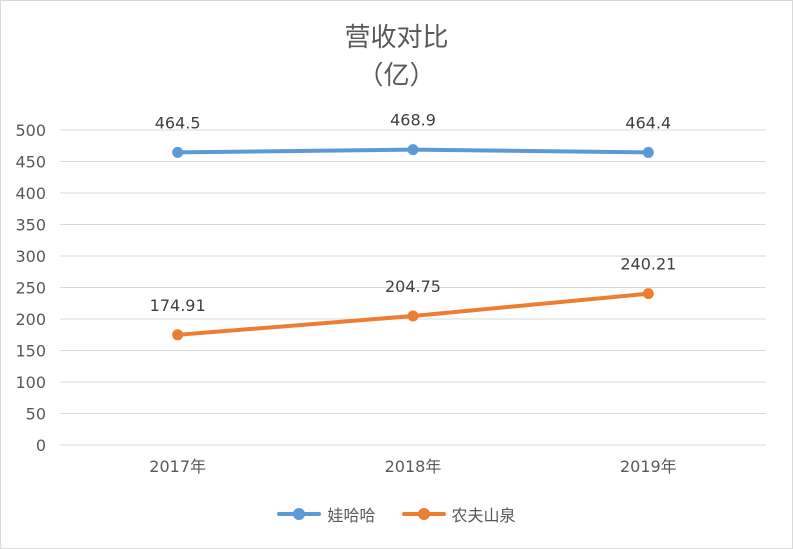 The image size is (793, 549). Describe the element at coordinates (326, 514) in the screenshot. I see `legend-item-wahaha: 娃哈哈` at that location.